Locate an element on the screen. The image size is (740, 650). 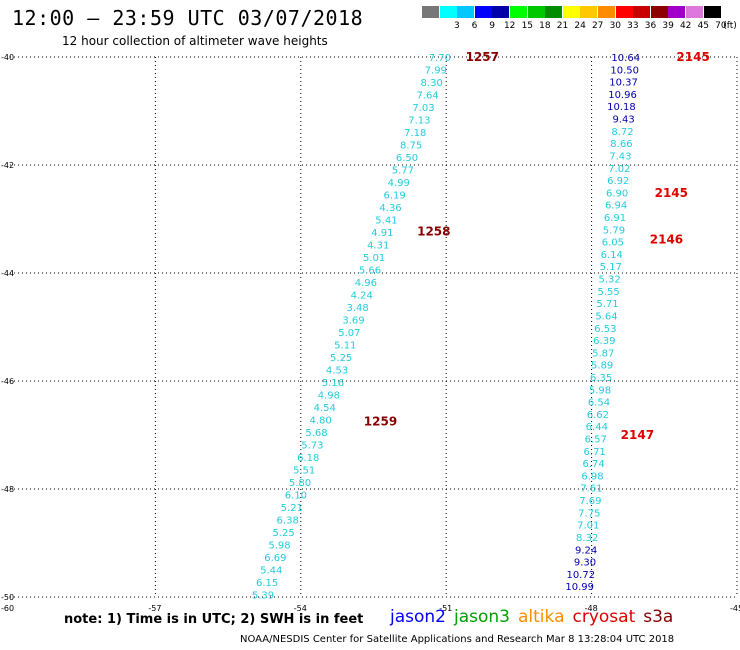
latitude-label: -50 is located at coordinates (7, 597).